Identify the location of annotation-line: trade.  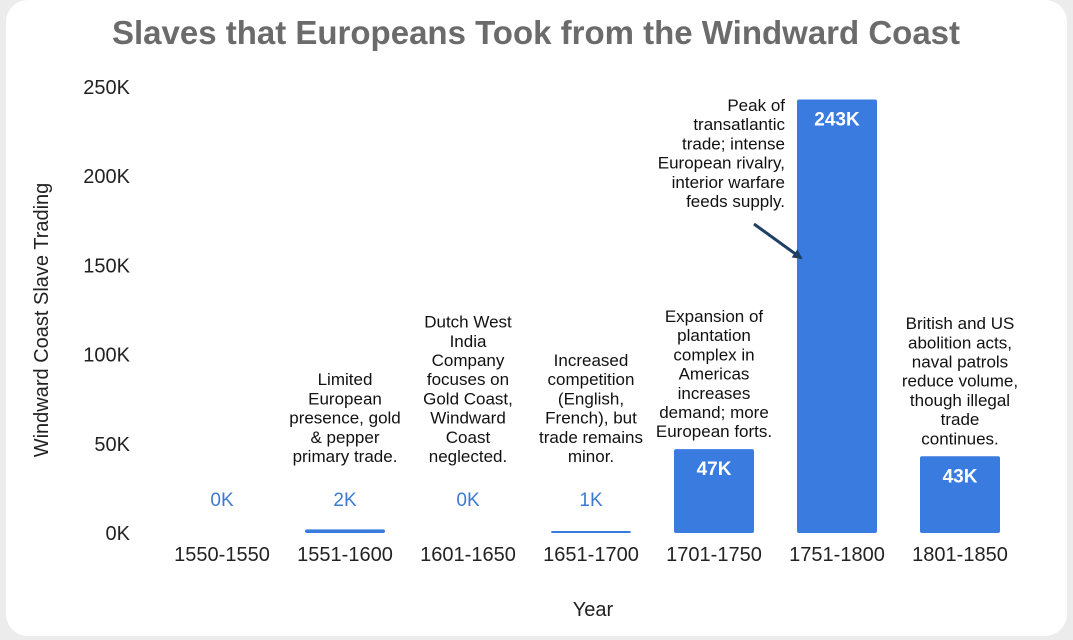
(960, 419).